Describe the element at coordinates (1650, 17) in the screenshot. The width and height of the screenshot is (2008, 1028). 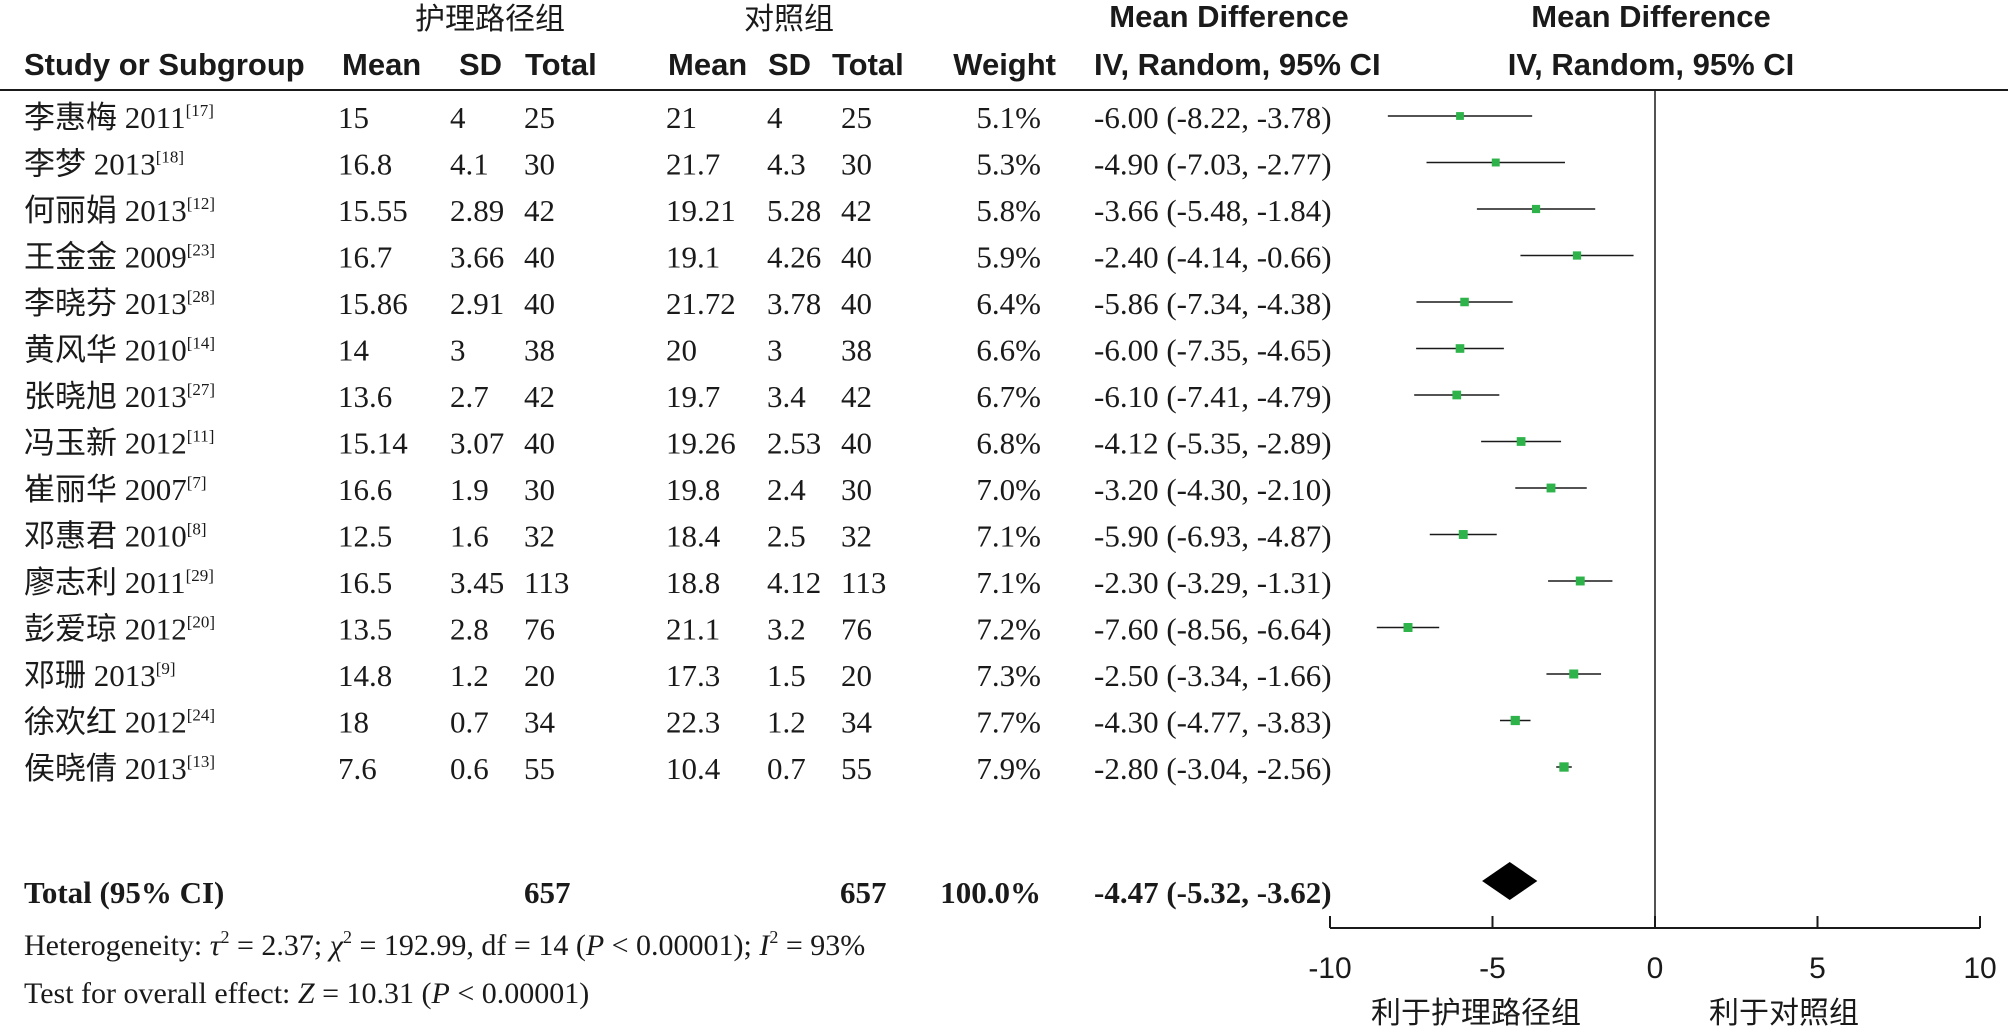
I see `md-title-right: Mean Difference` at that location.